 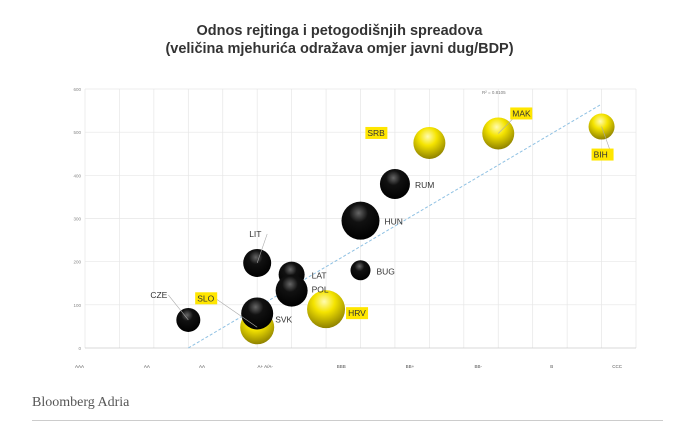 I want to click on trendline-r2-label: R² = 0.8105, so click(x=494, y=92).